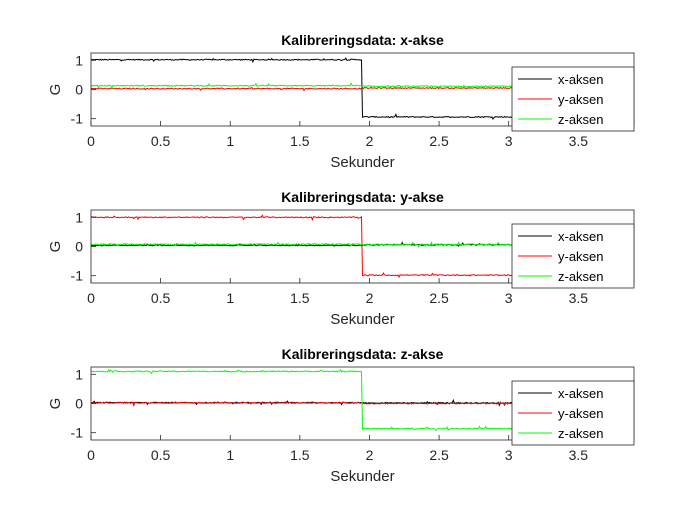 The image size is (700, 530). I want to click on chart-title: Kalibreringsdata: z-akse, so click(363, 354).